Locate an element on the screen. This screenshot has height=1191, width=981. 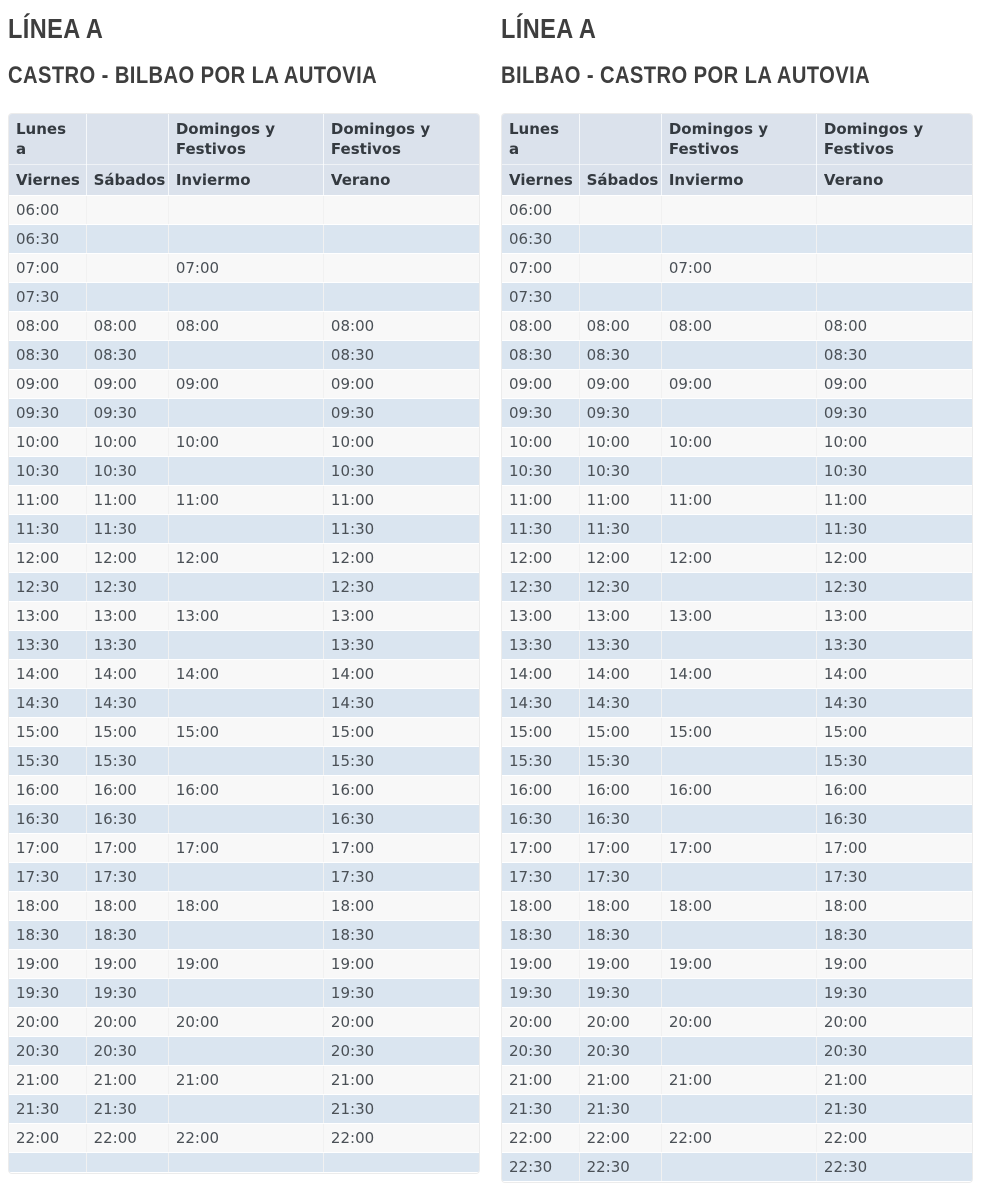
table-row: 19:00 19:00 19:00 19:00 is located at coordinates (737, 964).